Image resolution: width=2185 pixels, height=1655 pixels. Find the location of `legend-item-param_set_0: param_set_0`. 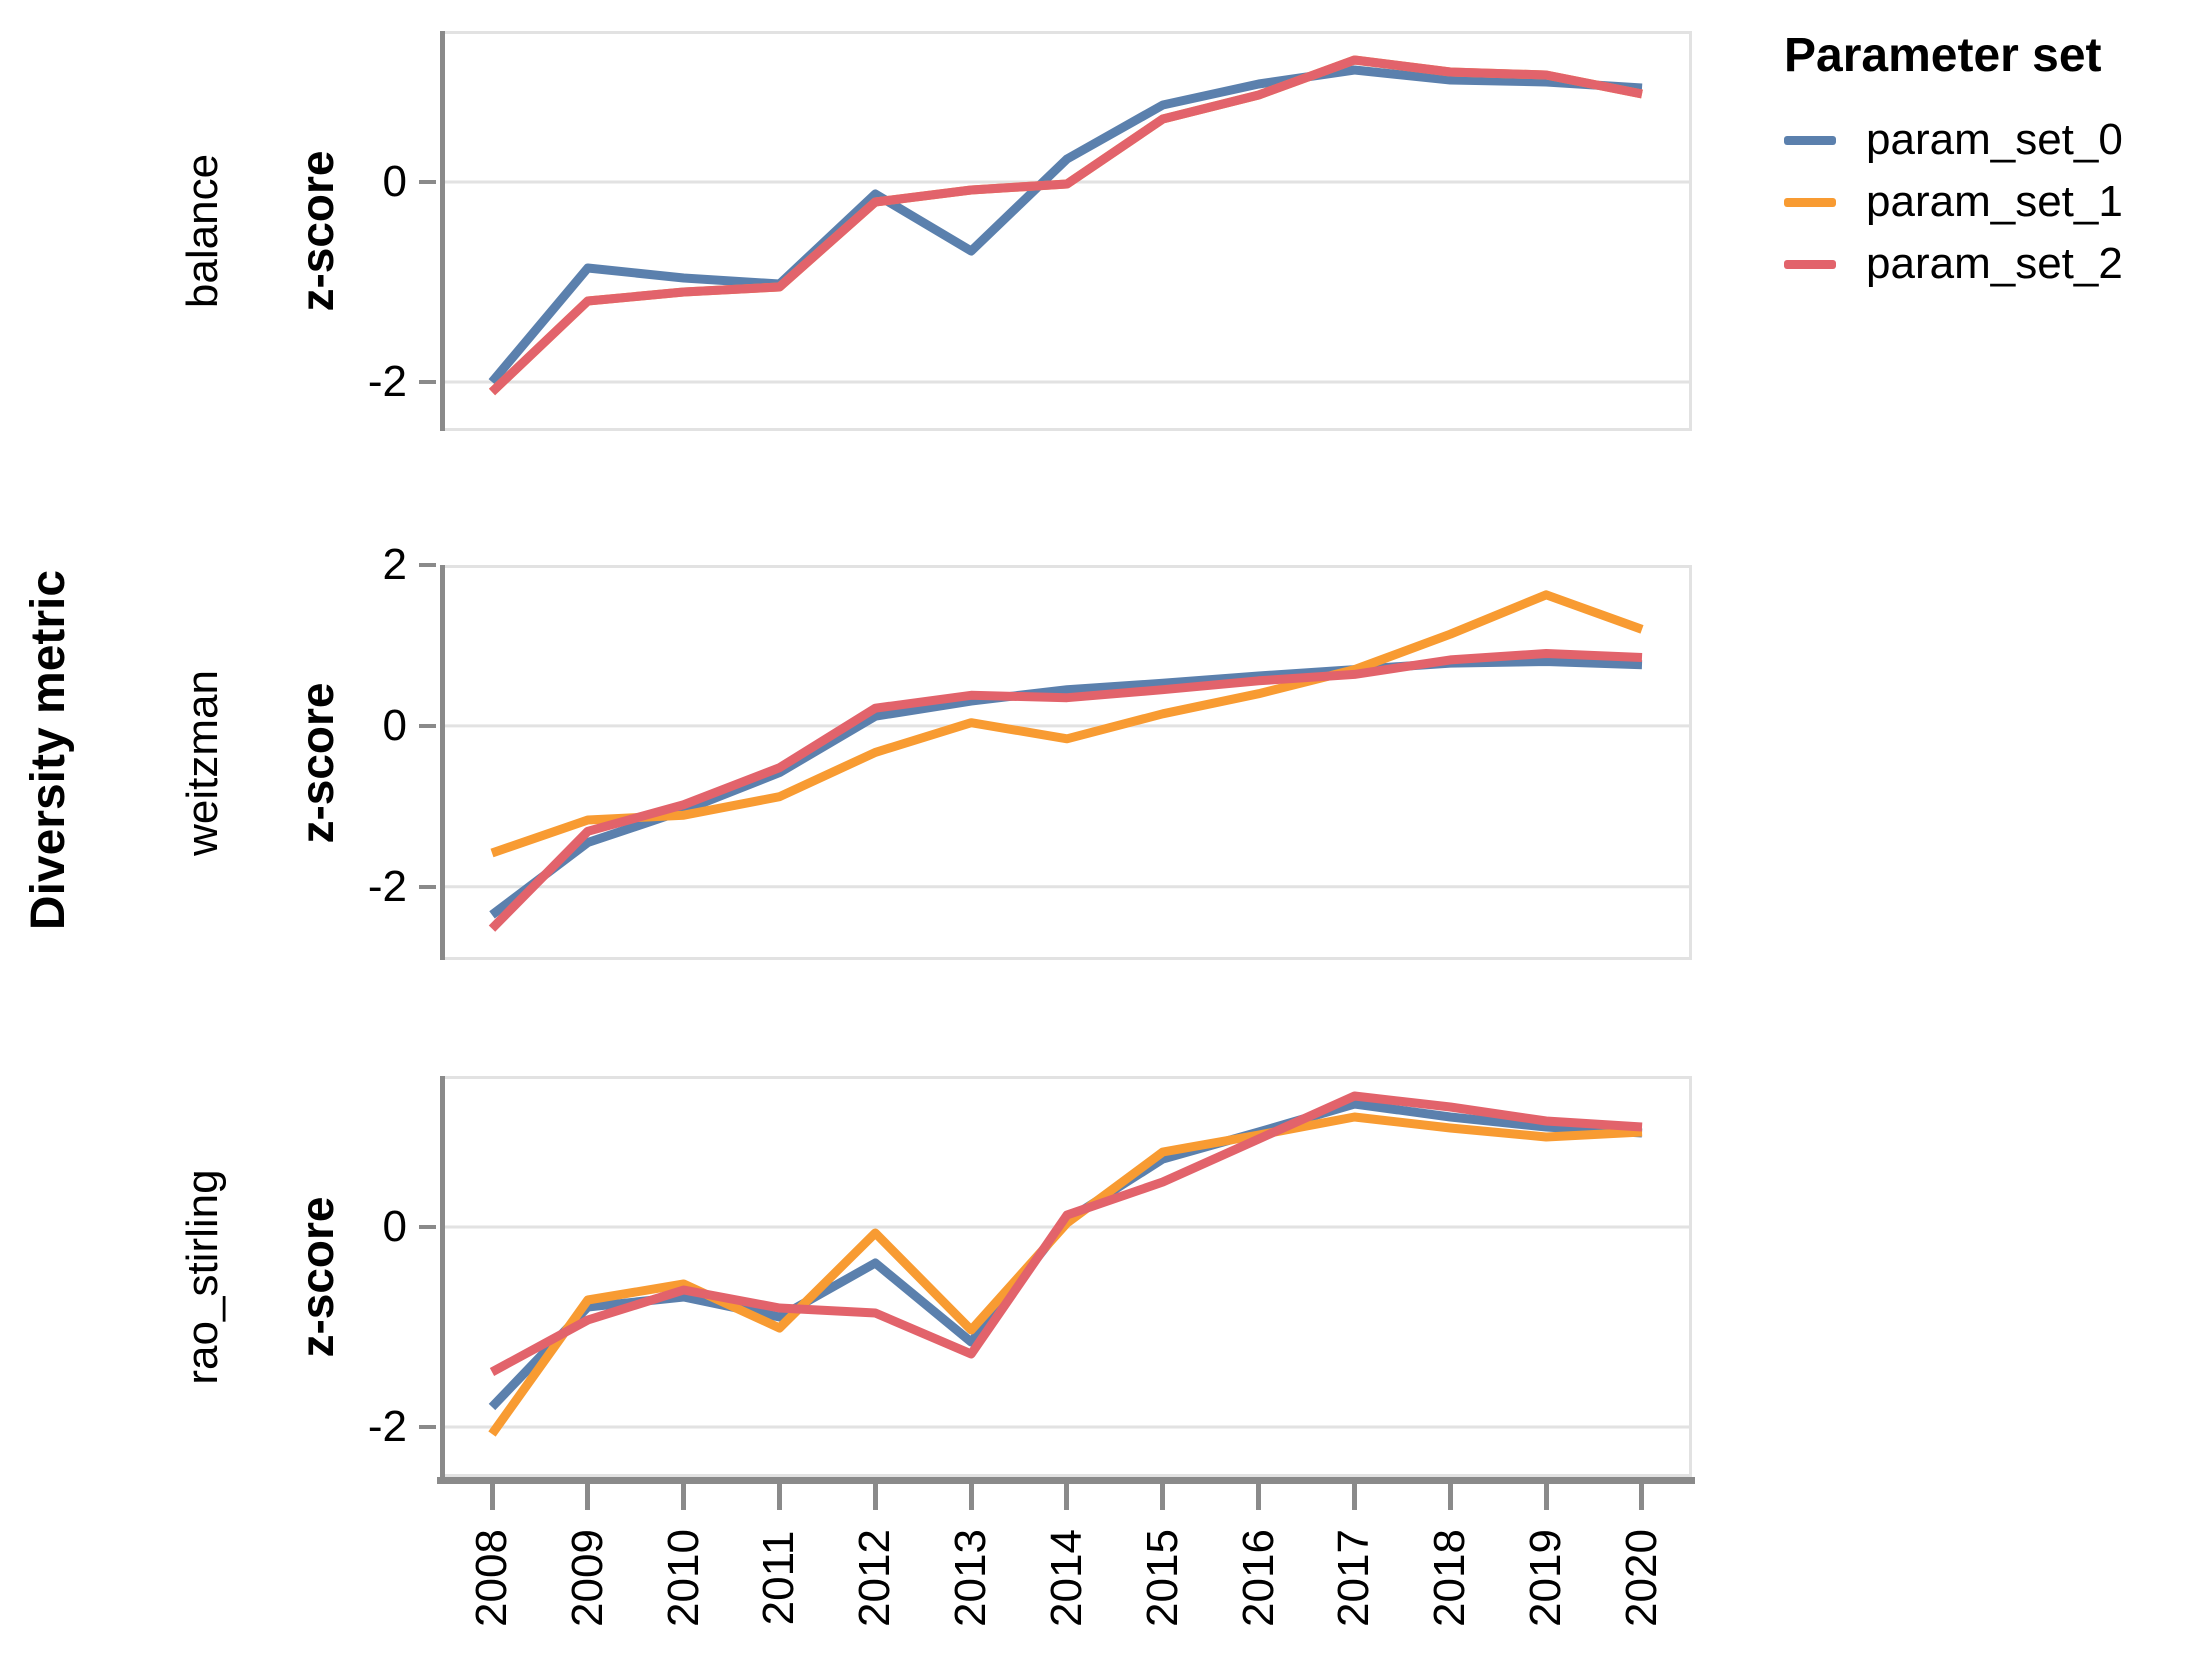

legend-item-param_set_0: param_set_0 is located at coordinates (1953, 140).